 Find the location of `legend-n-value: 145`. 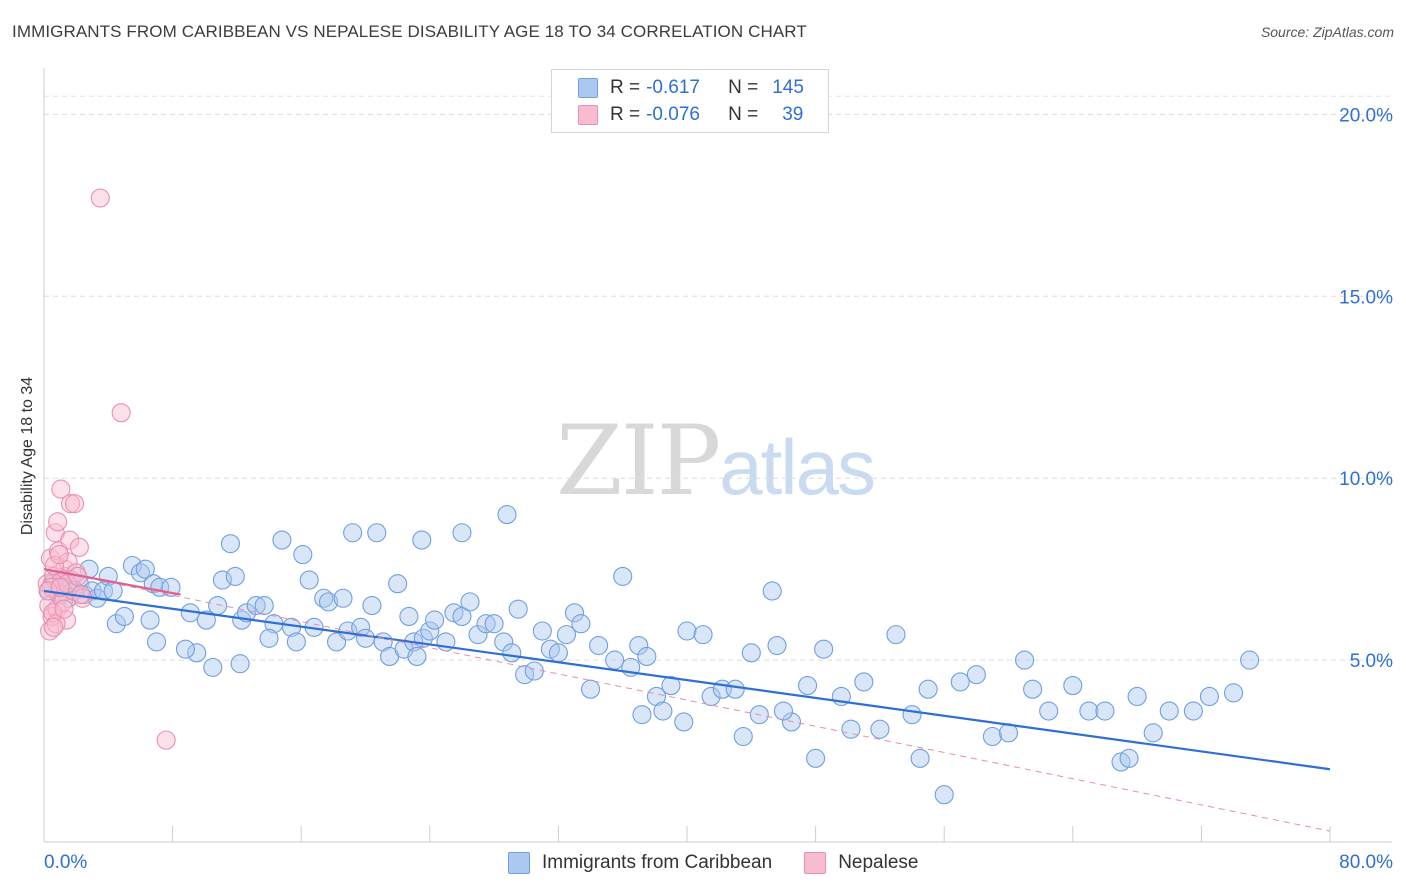

legend-n-value: 145 is located at coordinates (788, 87).